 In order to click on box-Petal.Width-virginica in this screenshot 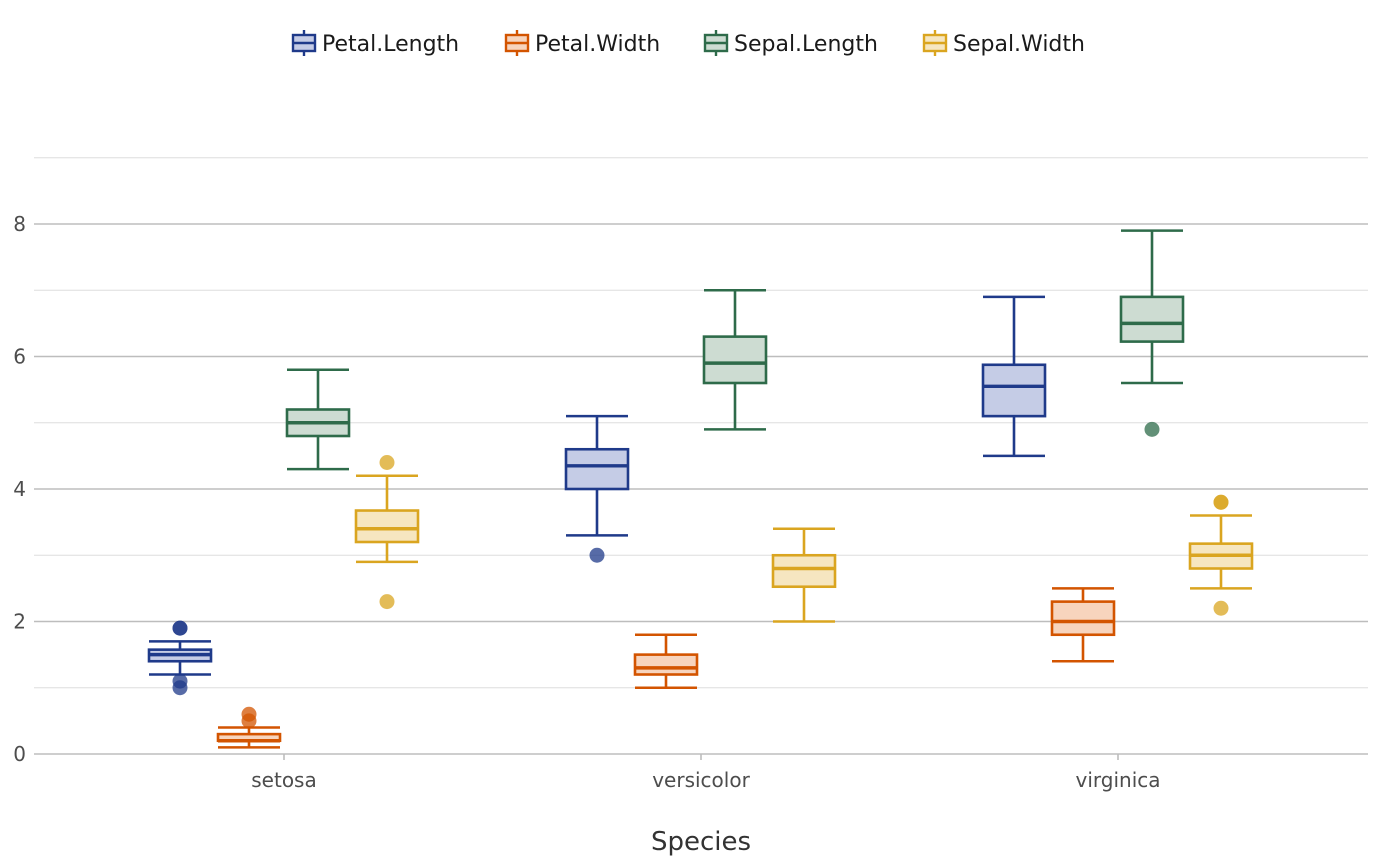, I will do `click(1083, 625)`.